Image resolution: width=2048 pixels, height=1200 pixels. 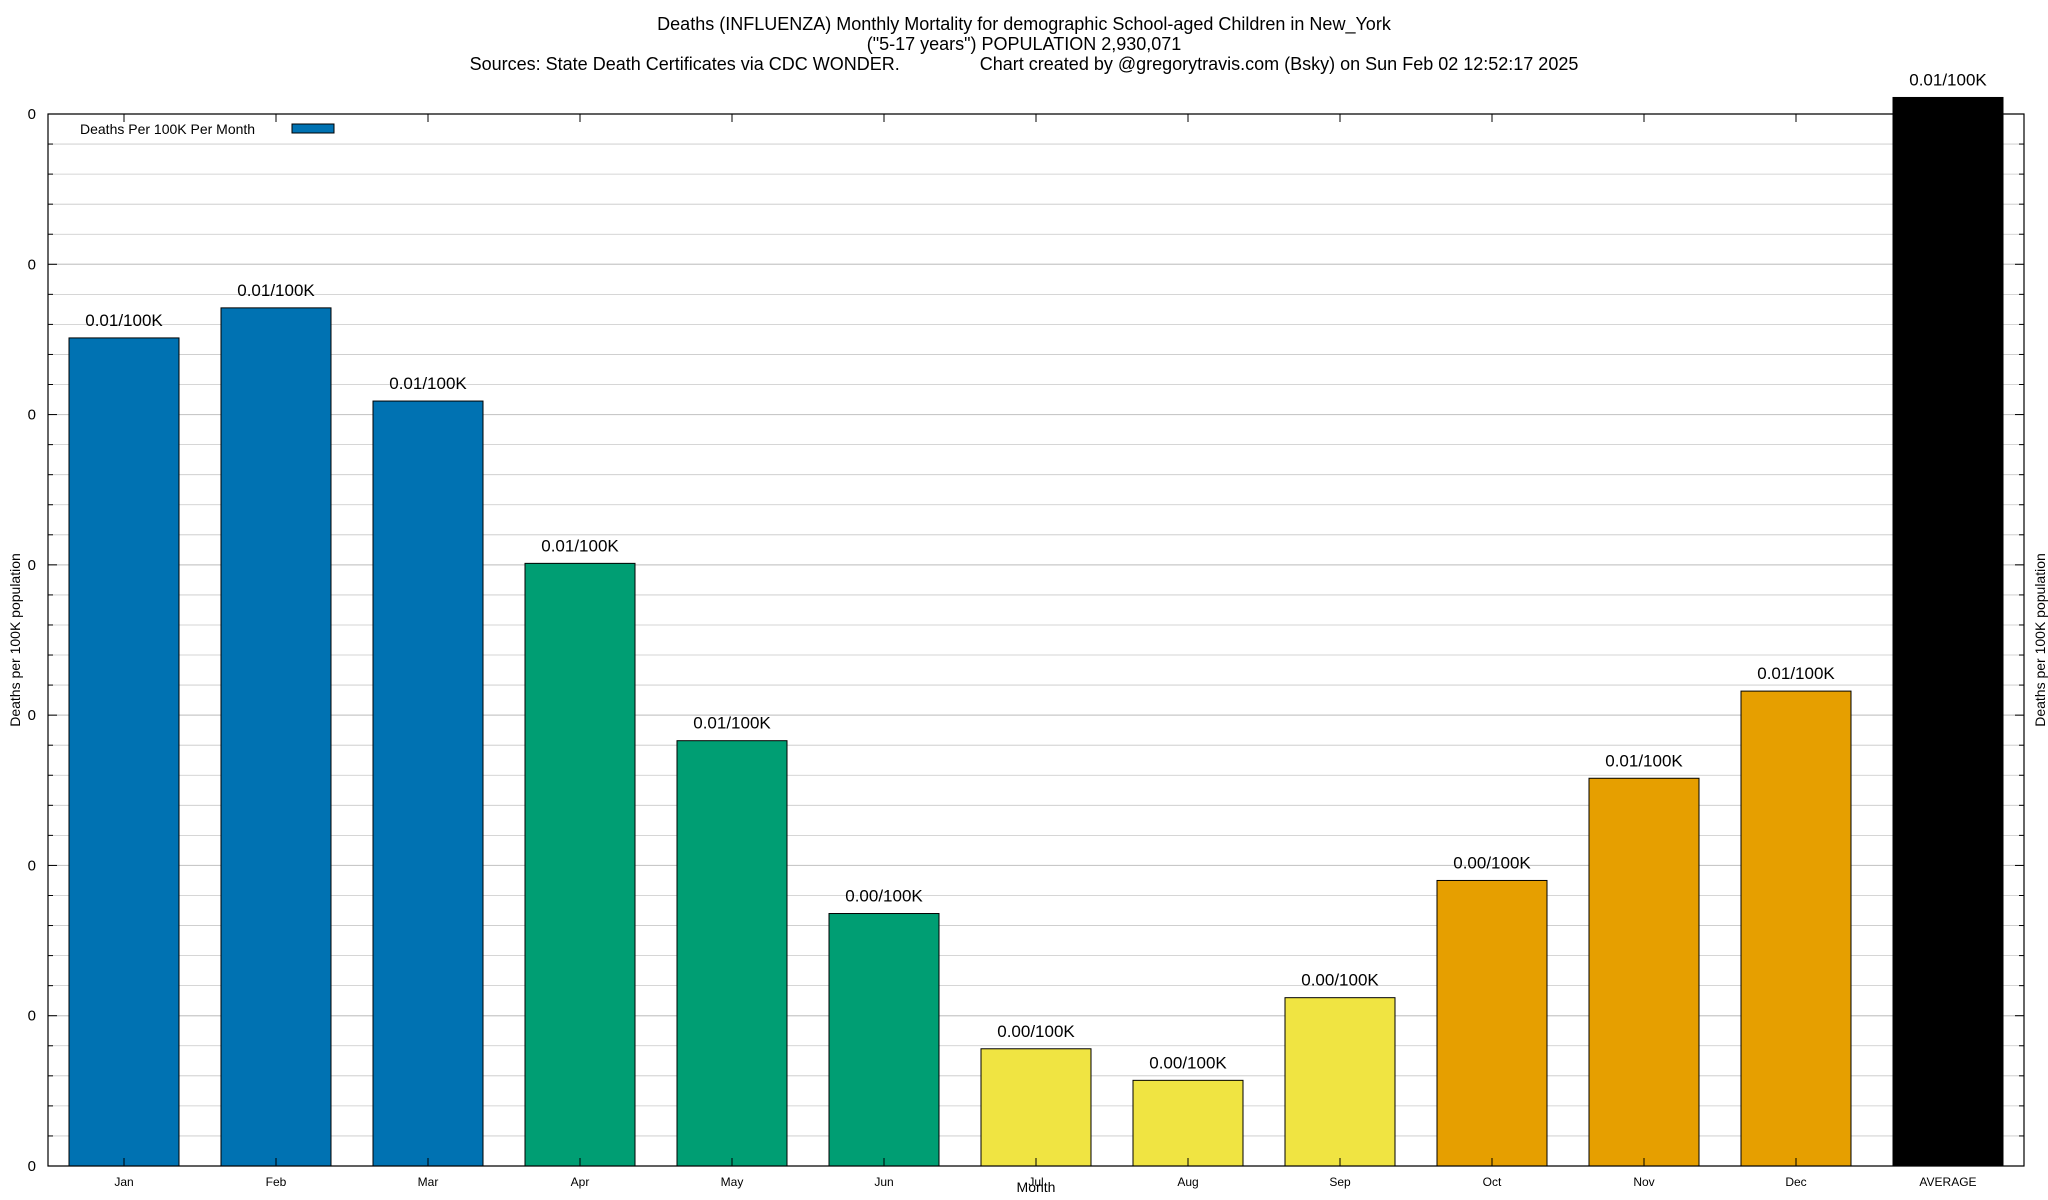 What do you see at coordinates (15, 640) in the screenshot?
I see `y-axis-title: Deaths per 100K population` at bounding box center [15, 640].